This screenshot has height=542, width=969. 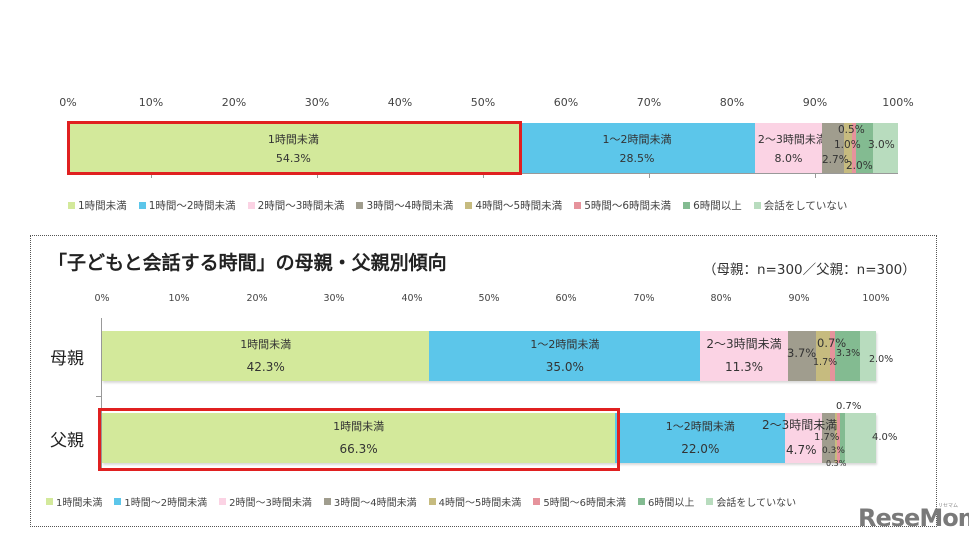 What do you see at coordinates (865, 148) in the screenshot?
I see `segment-6h-plus` at bounding box center [865, 148].